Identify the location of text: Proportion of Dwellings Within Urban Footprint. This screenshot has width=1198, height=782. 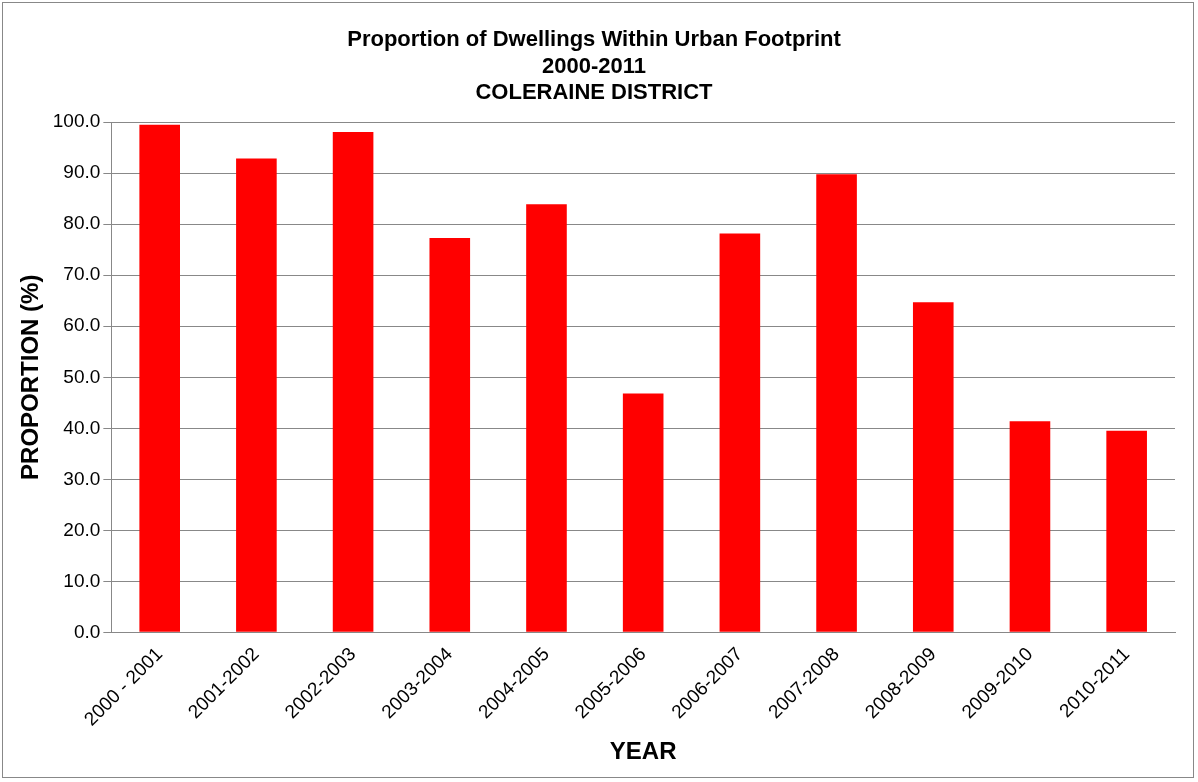
(594, 39).